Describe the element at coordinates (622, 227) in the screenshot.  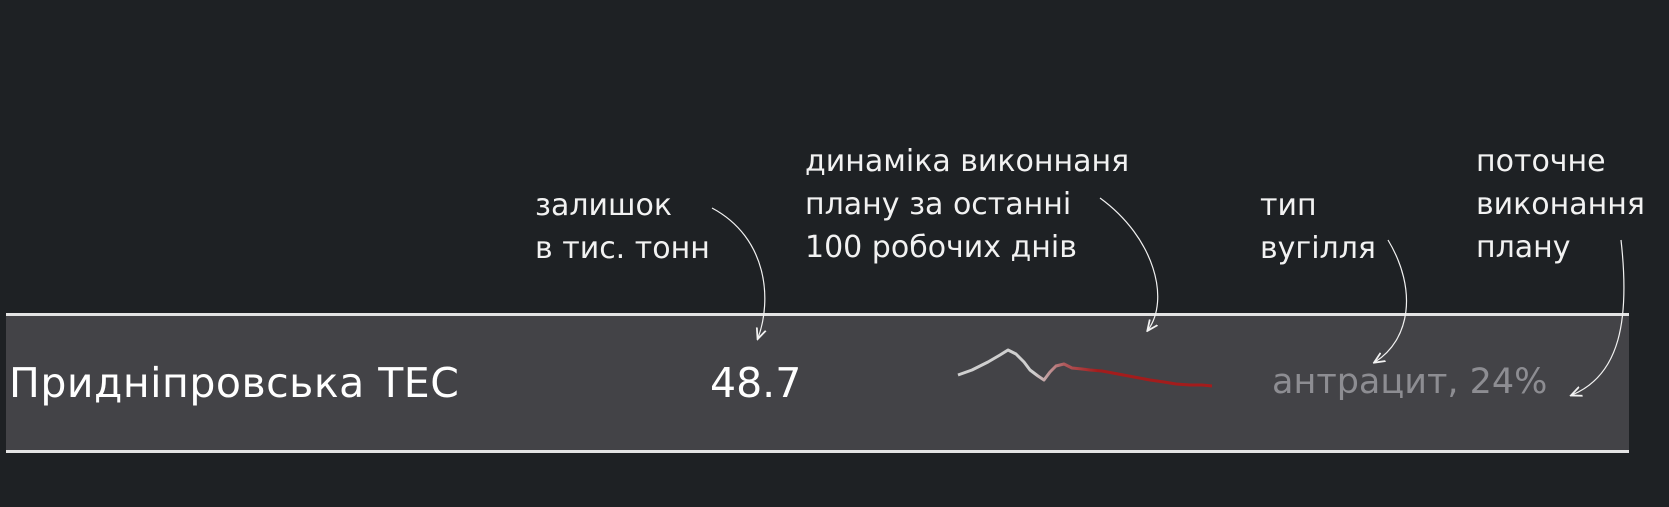
I see `annotation-remainder: залишок в тис. тонн` at that location.